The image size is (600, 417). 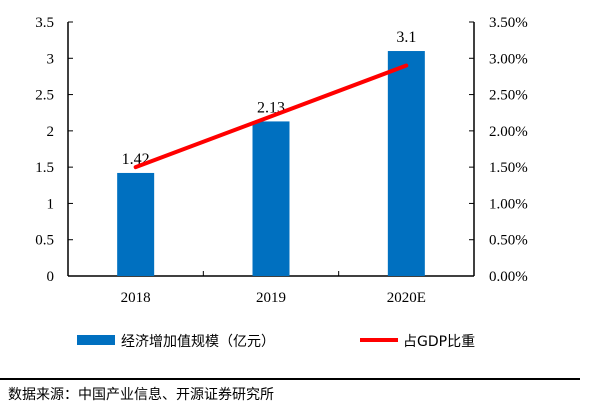 I want to click on right-tick-label: 0.00%, so click(x=508, y=277).